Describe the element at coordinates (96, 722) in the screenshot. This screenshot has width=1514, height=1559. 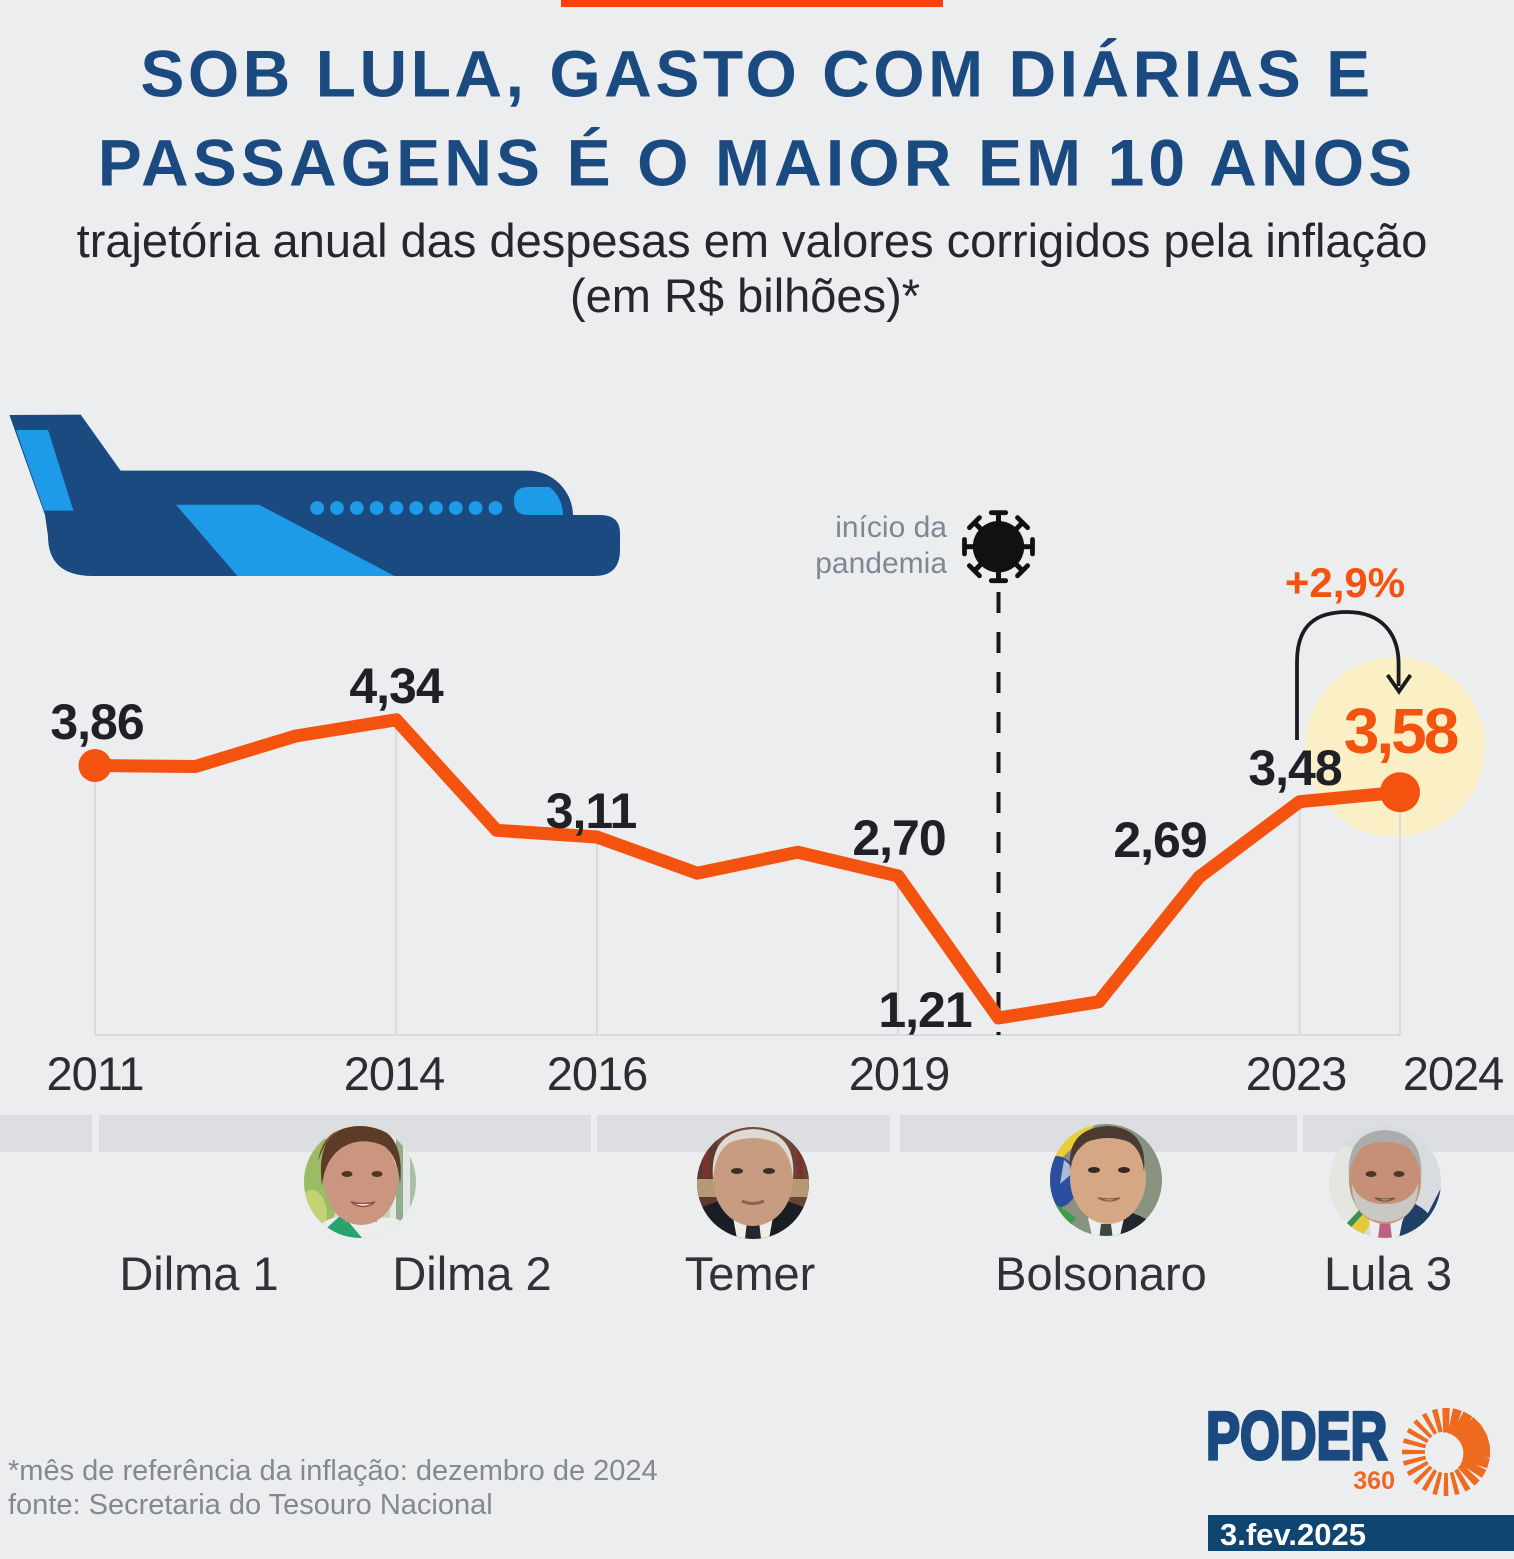
I see `svg-text: 3,86` at that location.